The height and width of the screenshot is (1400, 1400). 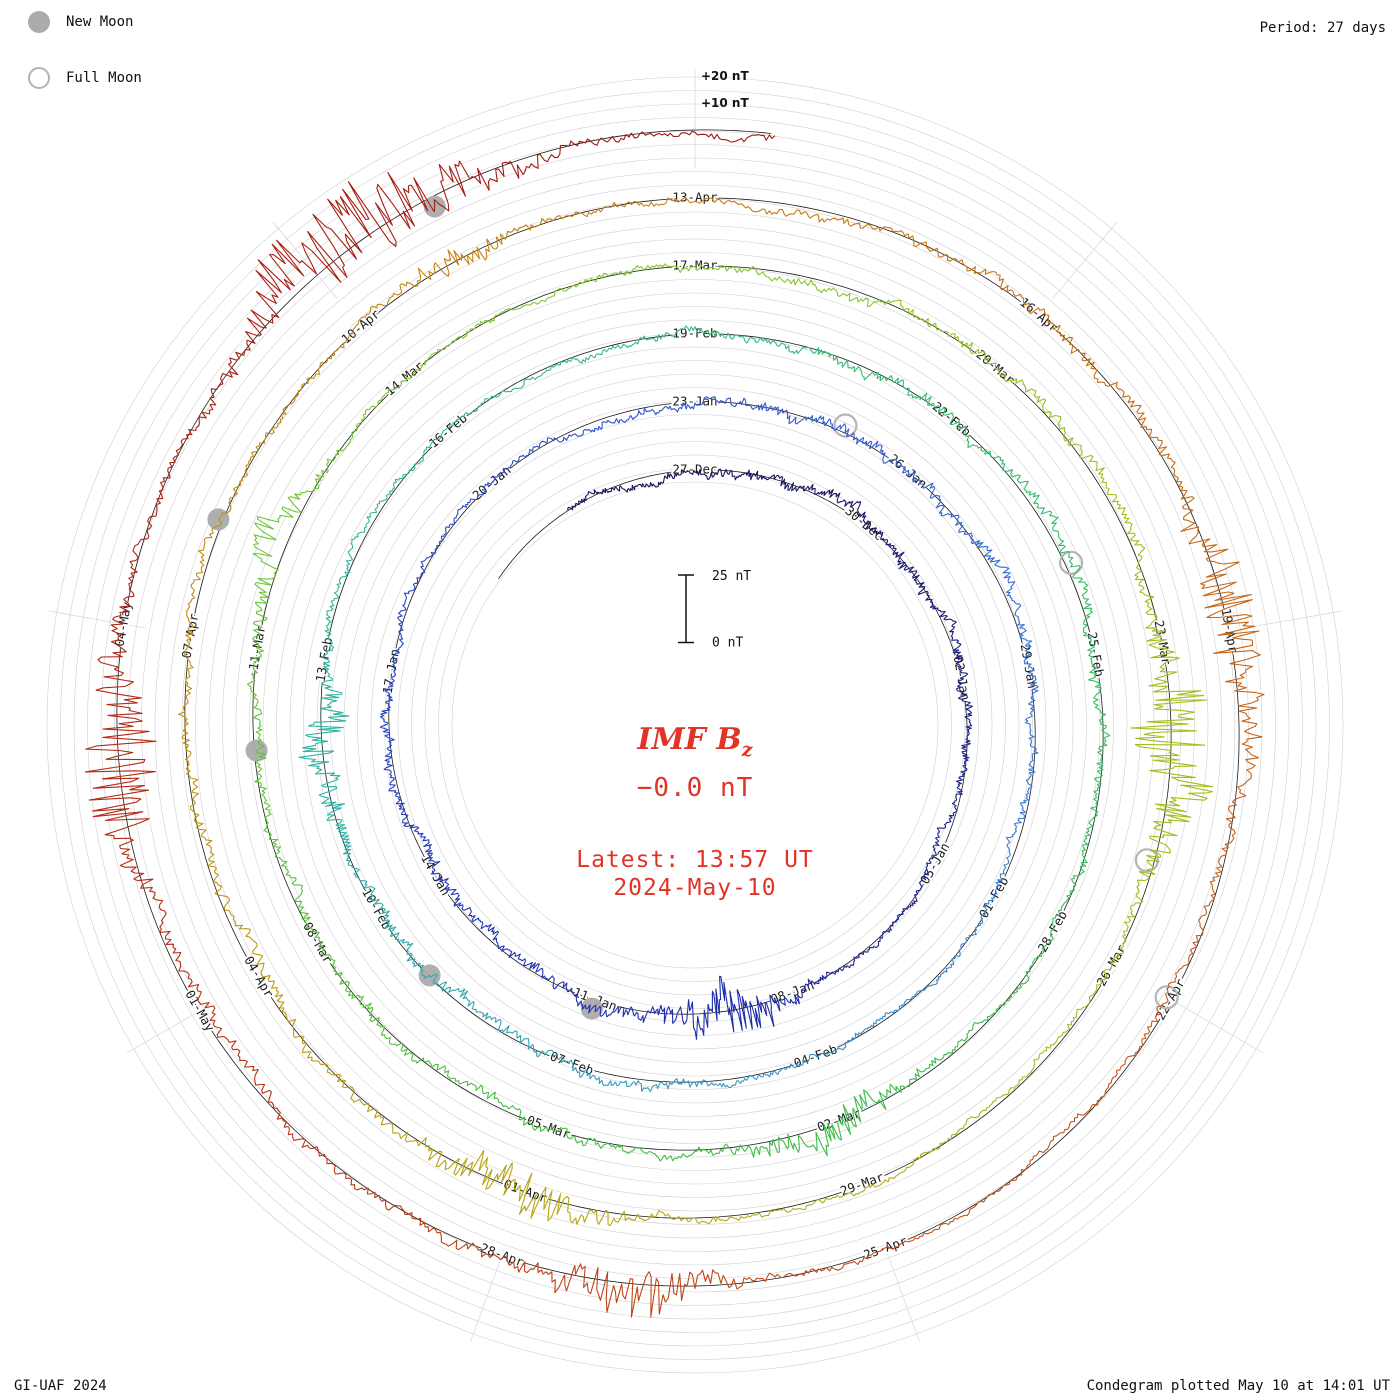 I want to click on legend-new-moon: New Moon, so click(x=85, y=22).